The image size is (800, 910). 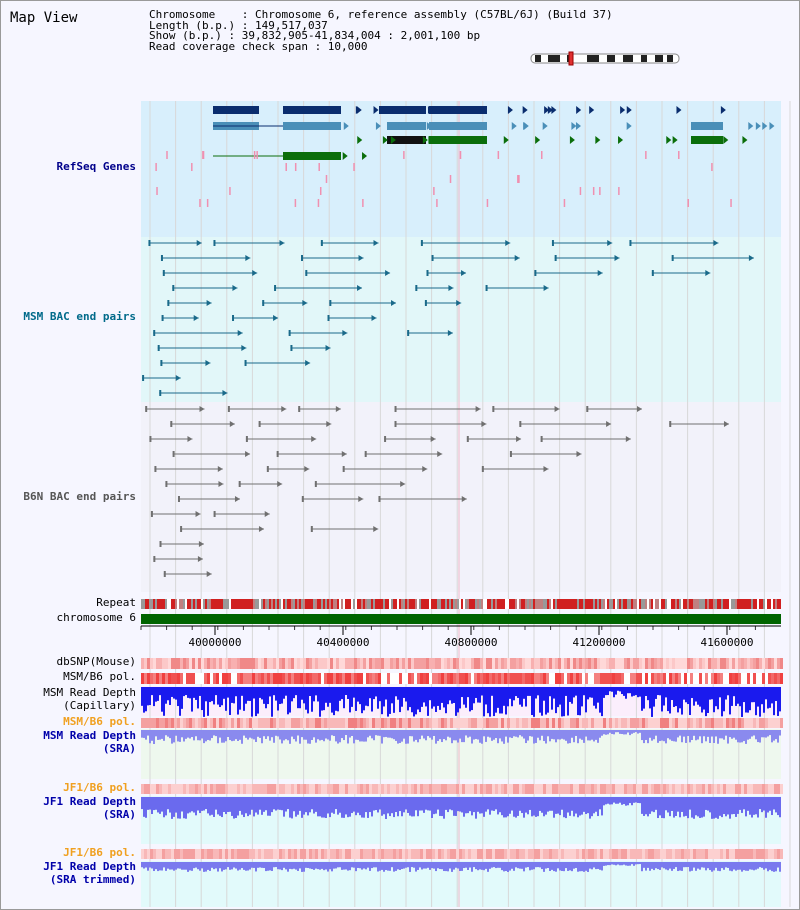 What do you see at coordinates (89, 866) in the screenshot?
I see `track-label-jf1-depth-trimmed: JF1 Read Depth` at bounding box center [89, 866].